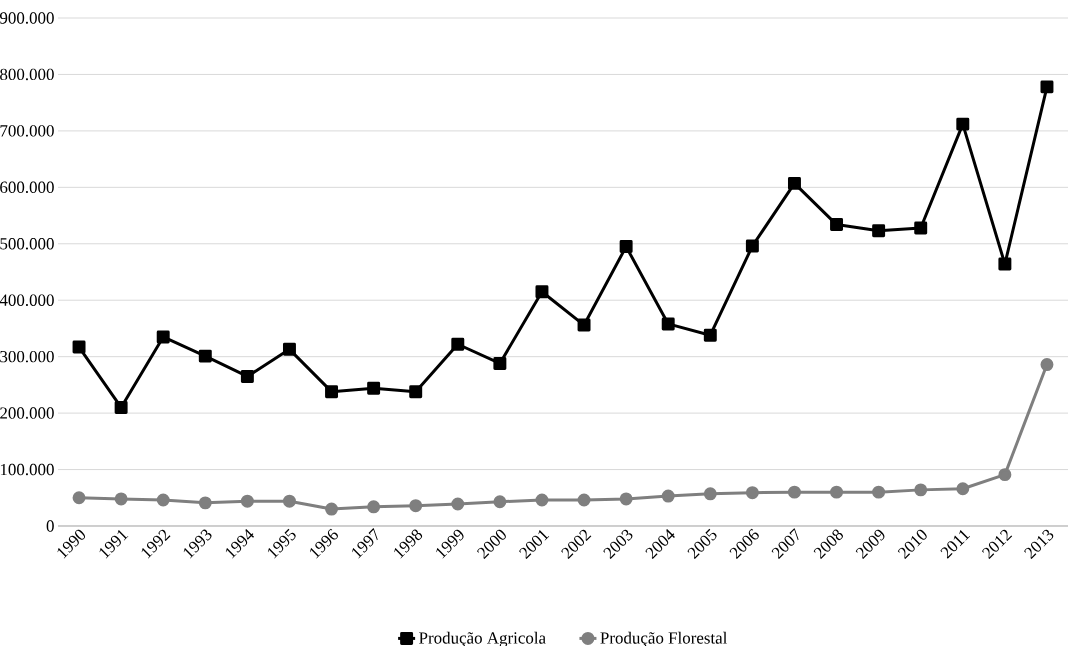  Describe the element at coordinates (27, 300) in the screenshot. I see `y-tick-label: 400.000` at that location.